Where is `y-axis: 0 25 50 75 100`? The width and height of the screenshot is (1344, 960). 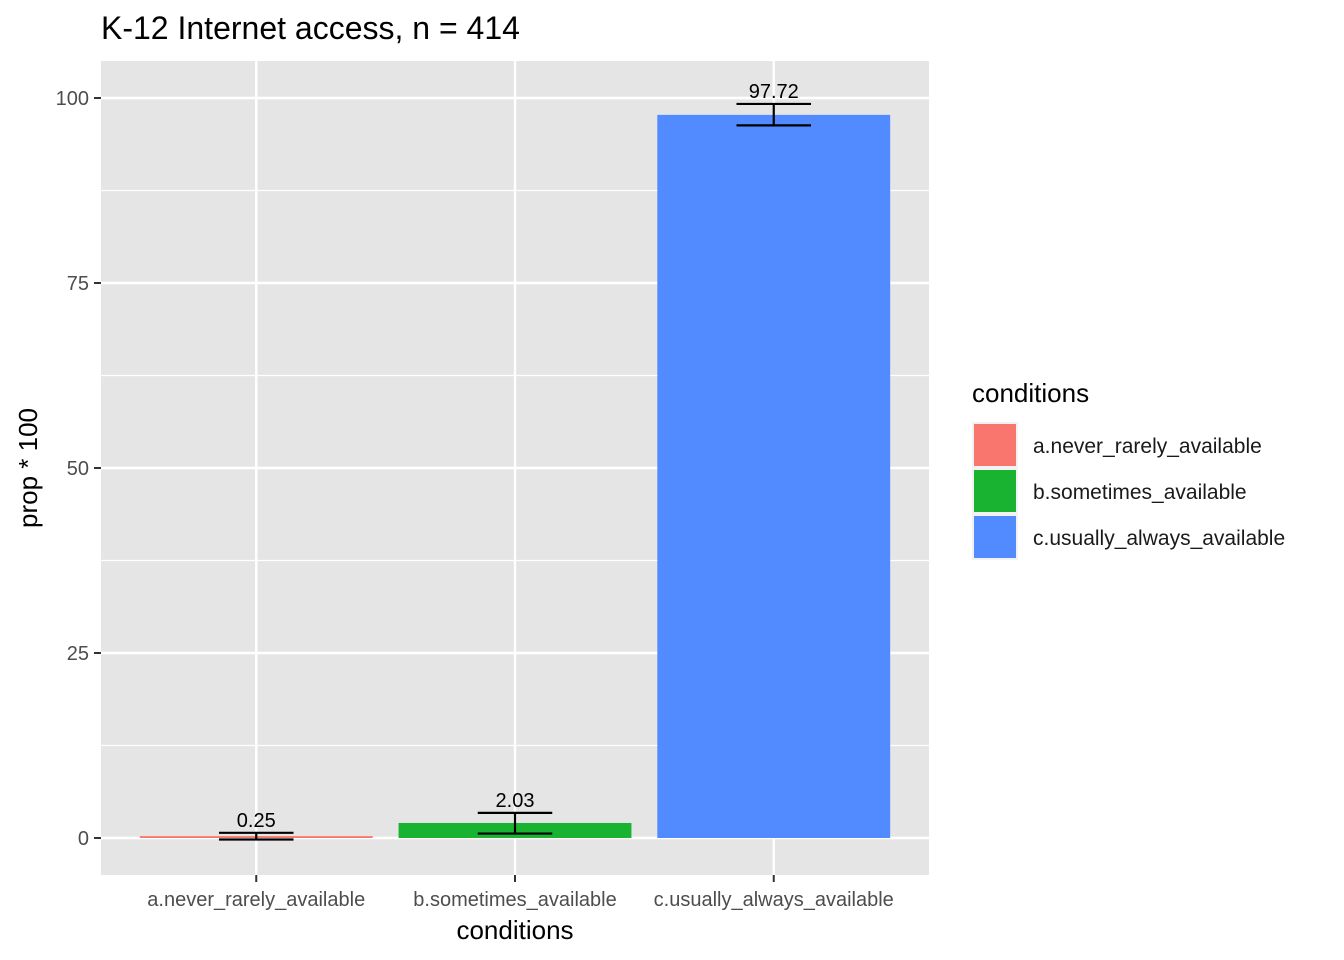 y-axis: 0 25 50 75 100 is located at coordinates (78, 469).